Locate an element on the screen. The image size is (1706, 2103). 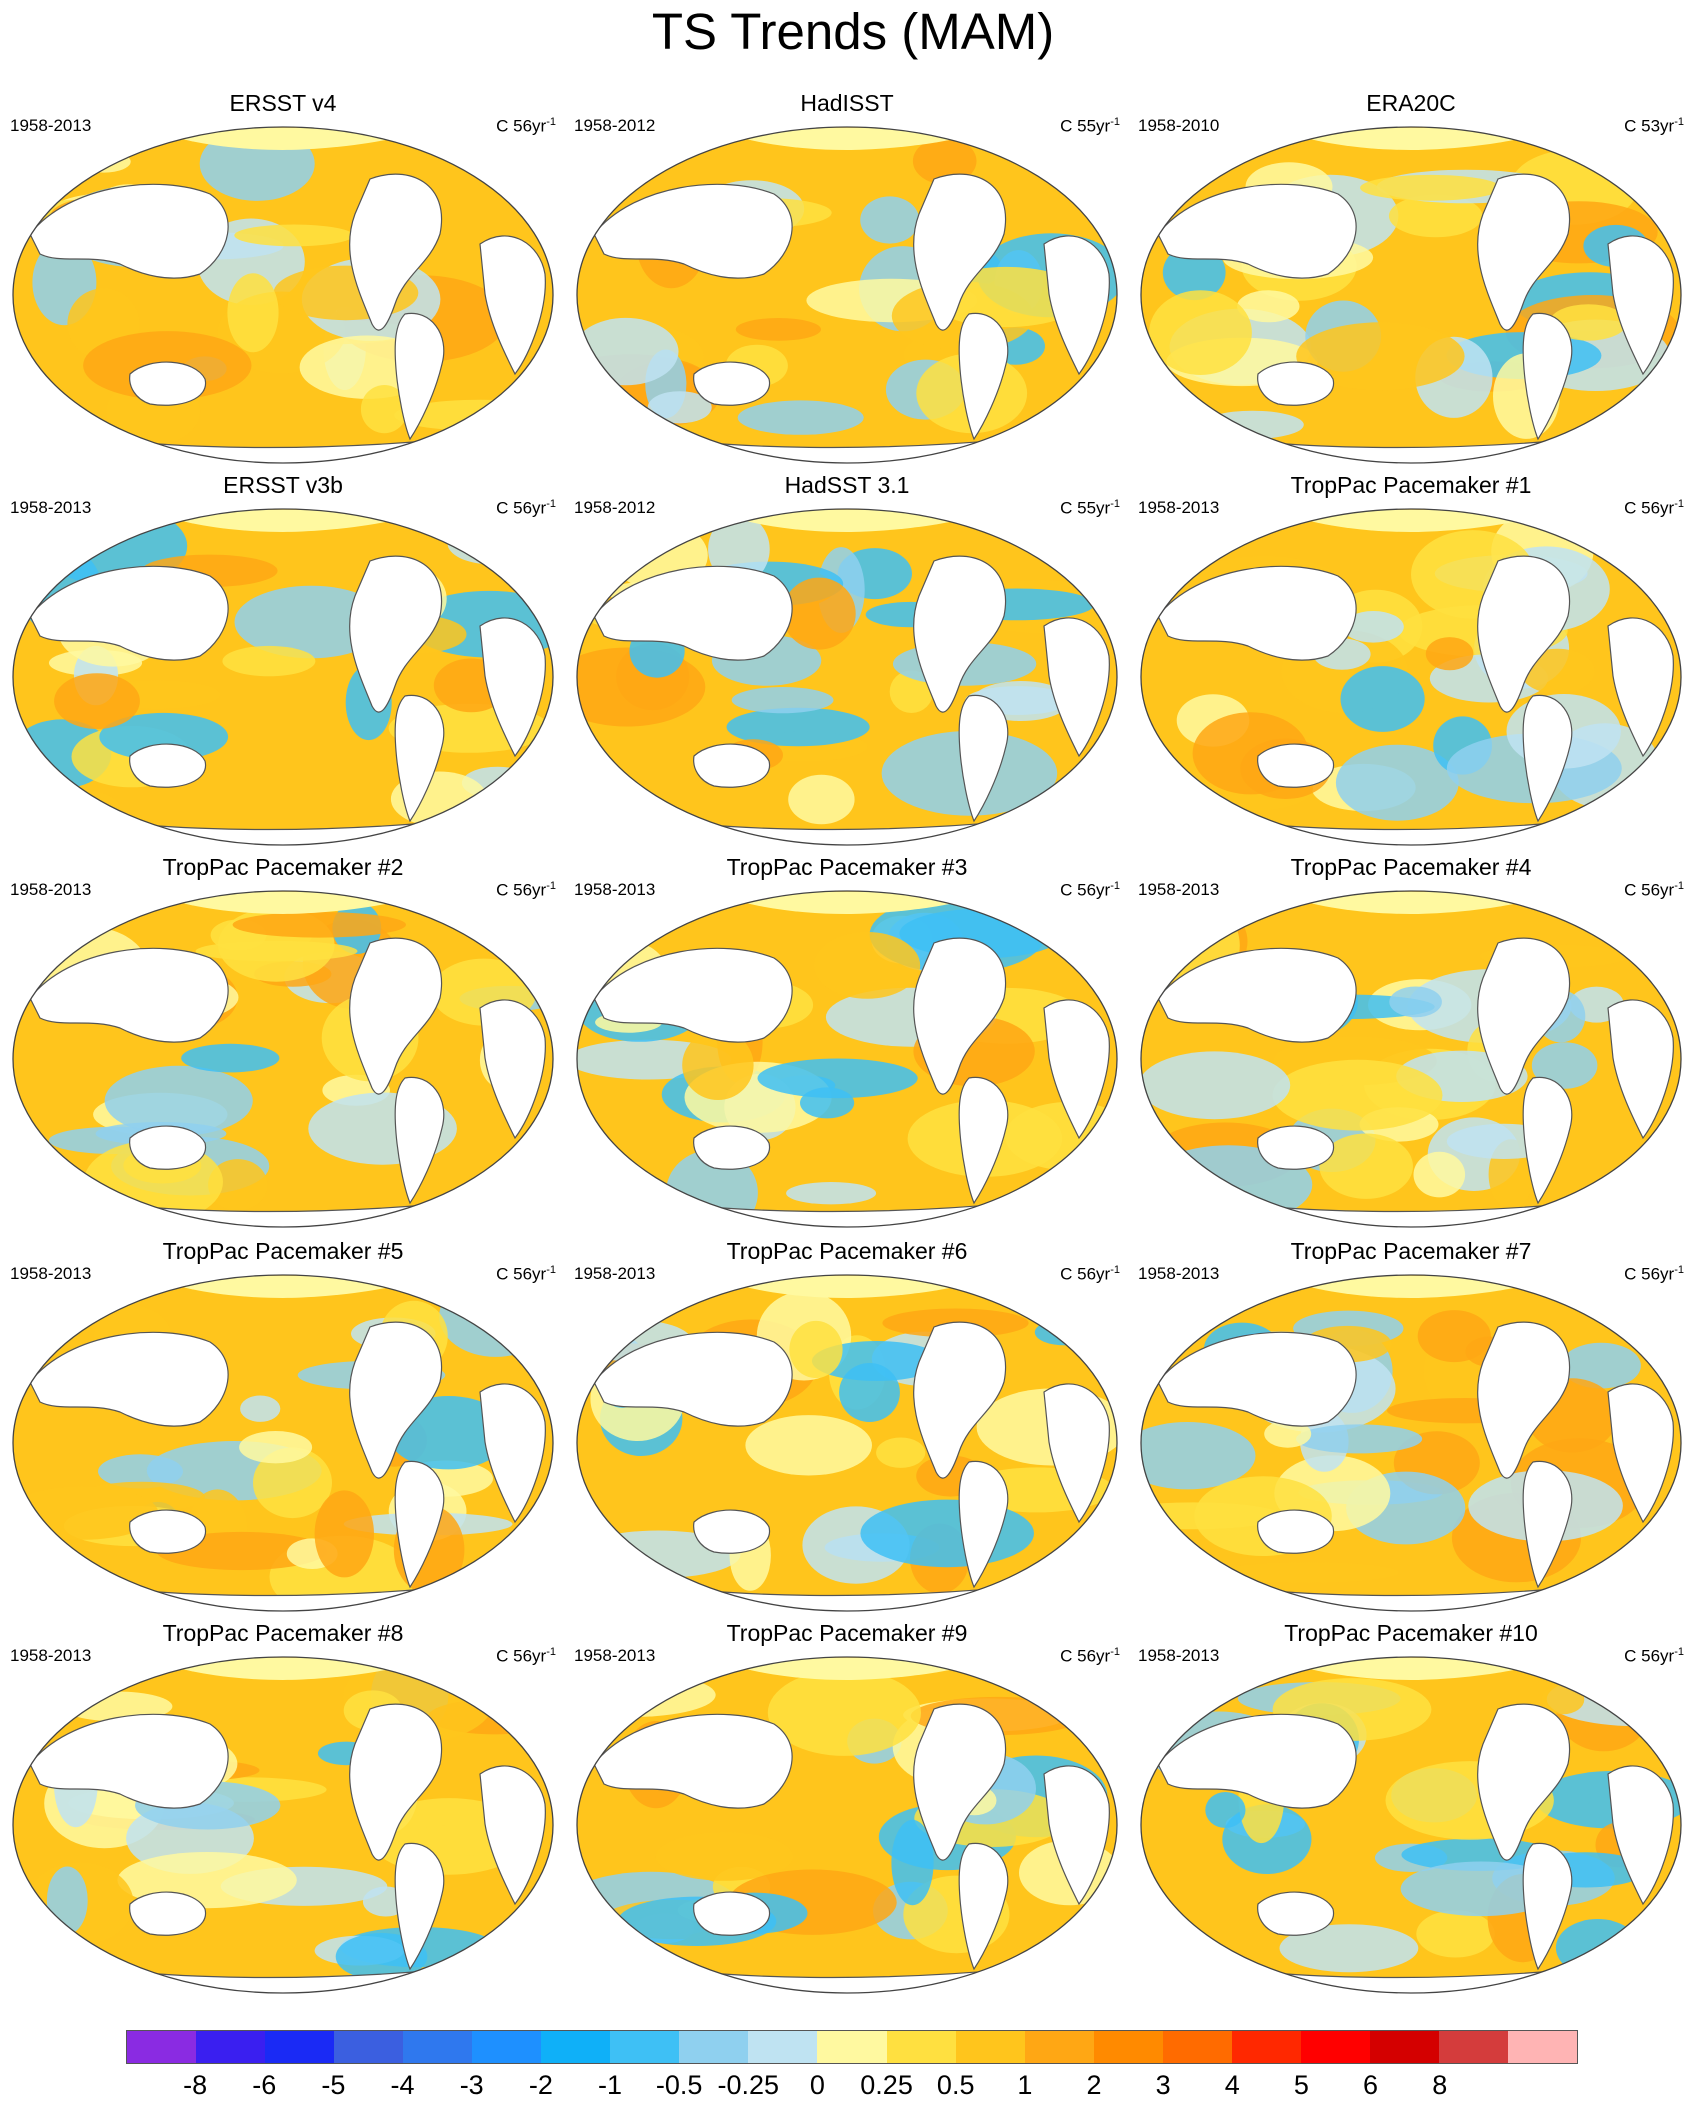
colorbar-tick-label: 0.5 is located at coordinates (955, 2085).